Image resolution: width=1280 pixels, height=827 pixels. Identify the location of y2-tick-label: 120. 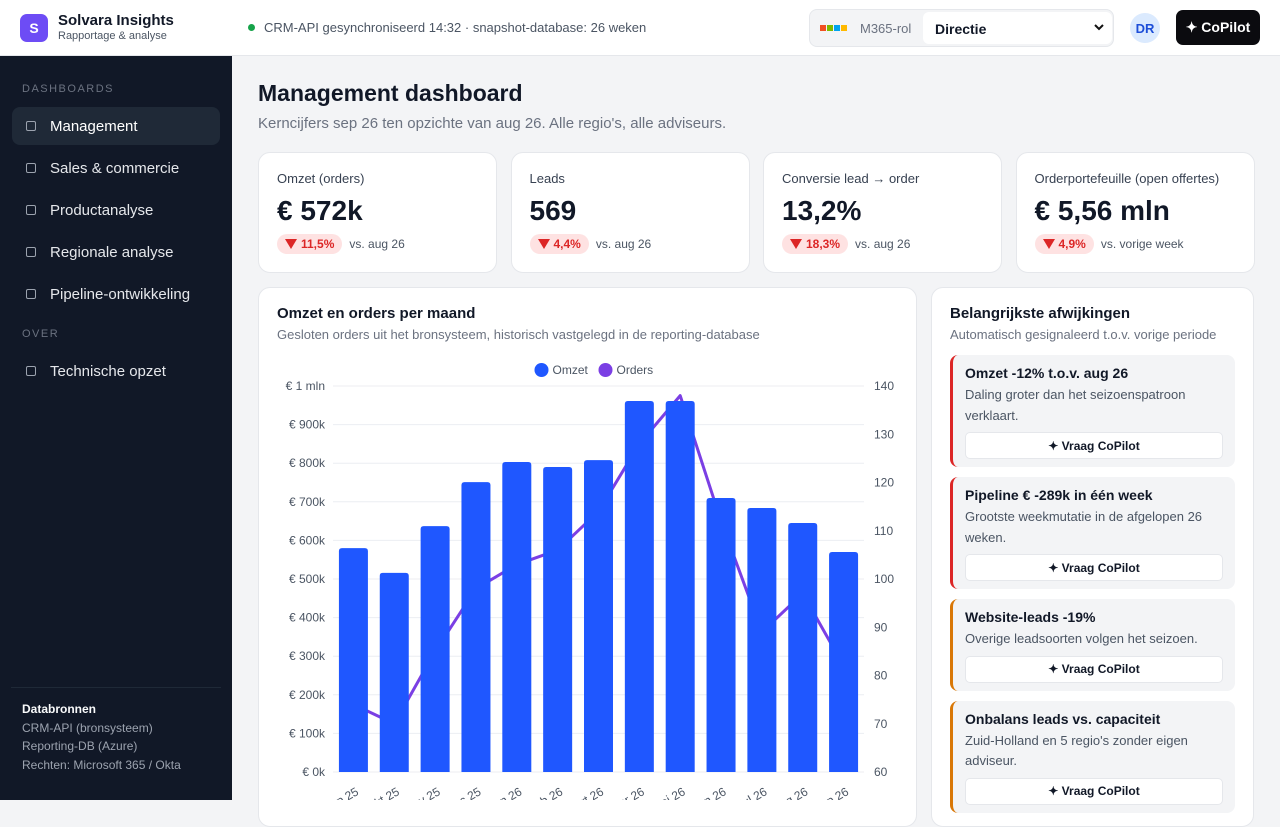
(884, 483).